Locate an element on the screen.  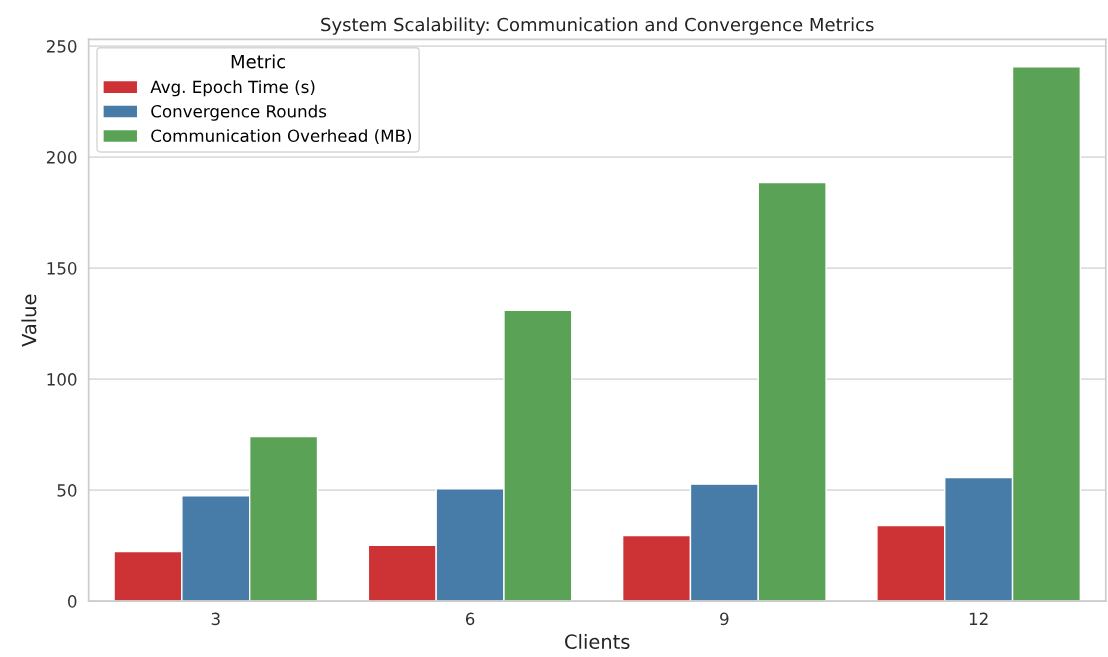
y-tick-label: 100 is located at coordinates (62, 379).